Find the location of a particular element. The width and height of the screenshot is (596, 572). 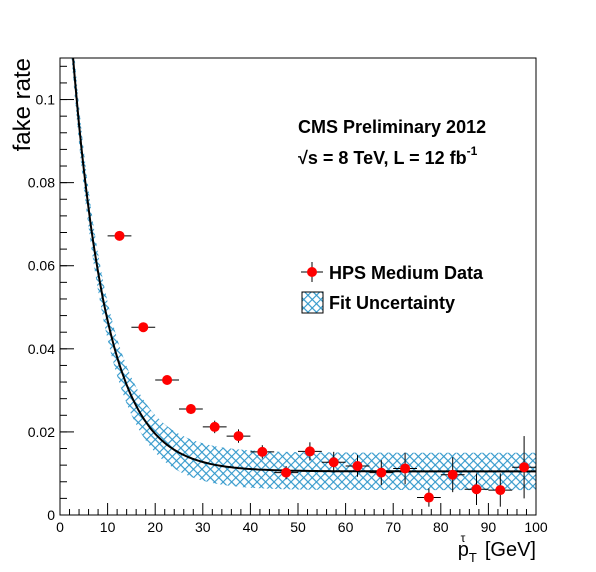

legend: HPS Medium Data Fit Uncertainty is located at coordinates (392, 287).